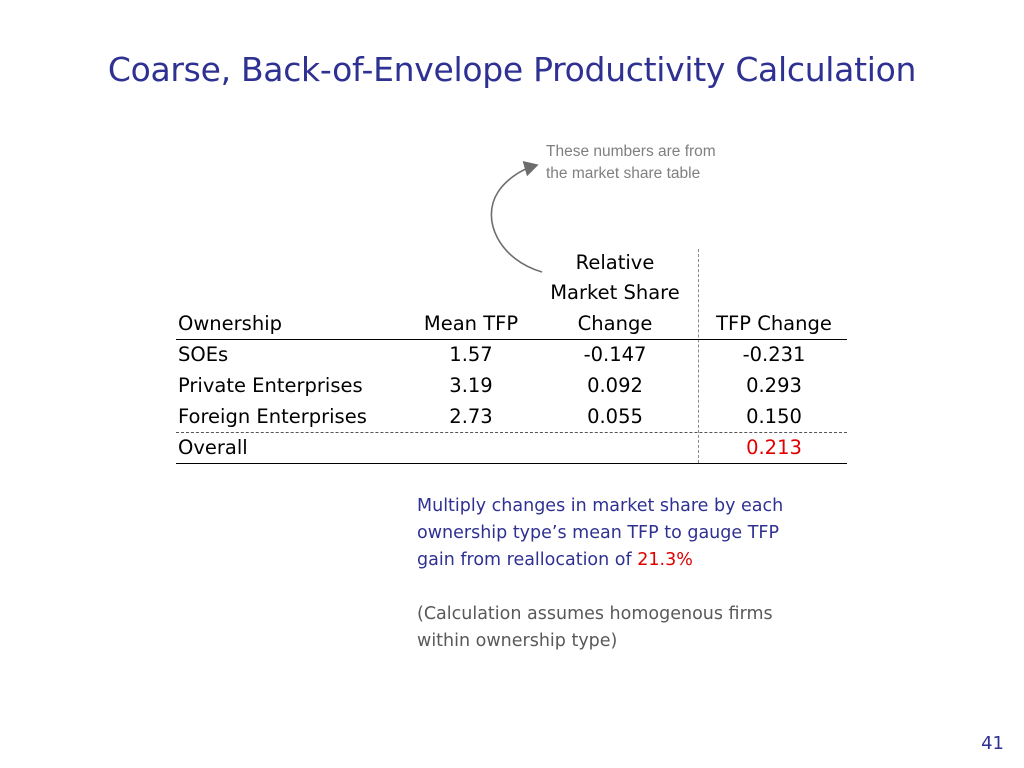 This screenshot has height=768, width=1024. What do you see at coordinates (615, 354) in the screenshot?
I see `cell-rel-change: -0.147` at bounding box center [615, 354].